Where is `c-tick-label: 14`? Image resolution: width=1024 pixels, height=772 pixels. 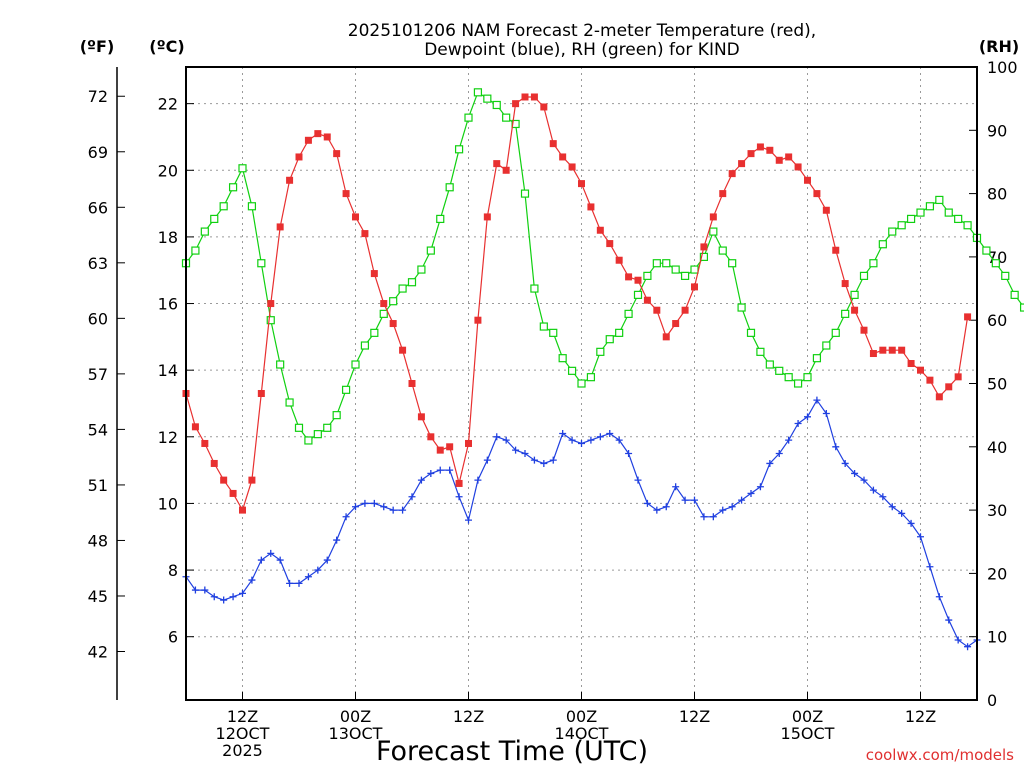
c-tick-label: 14 is located at coordinates (168, 370).